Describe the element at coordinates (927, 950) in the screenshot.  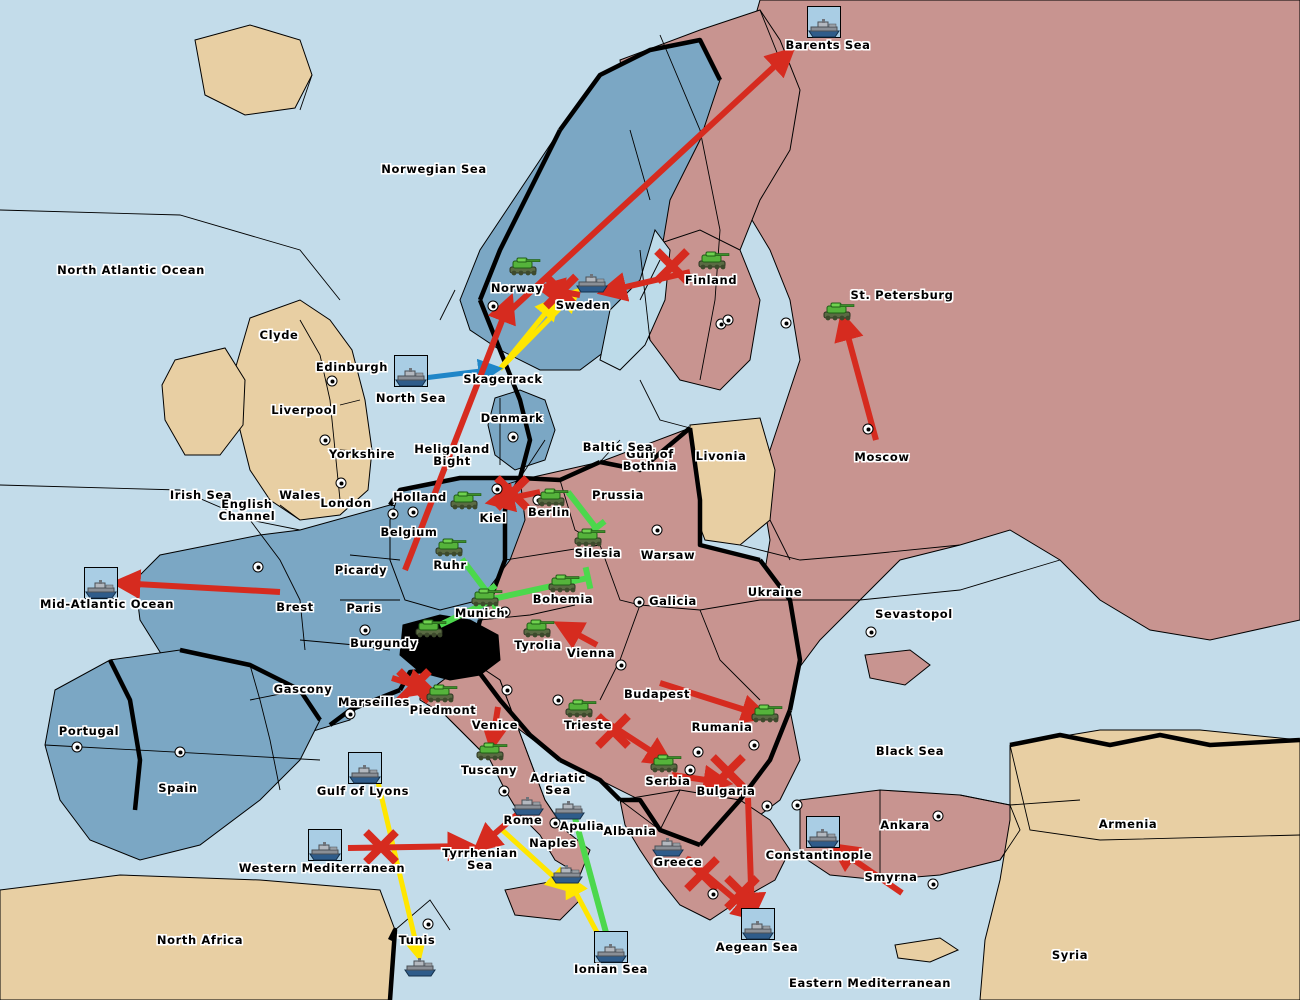
I see `island-cyprus` at that location.